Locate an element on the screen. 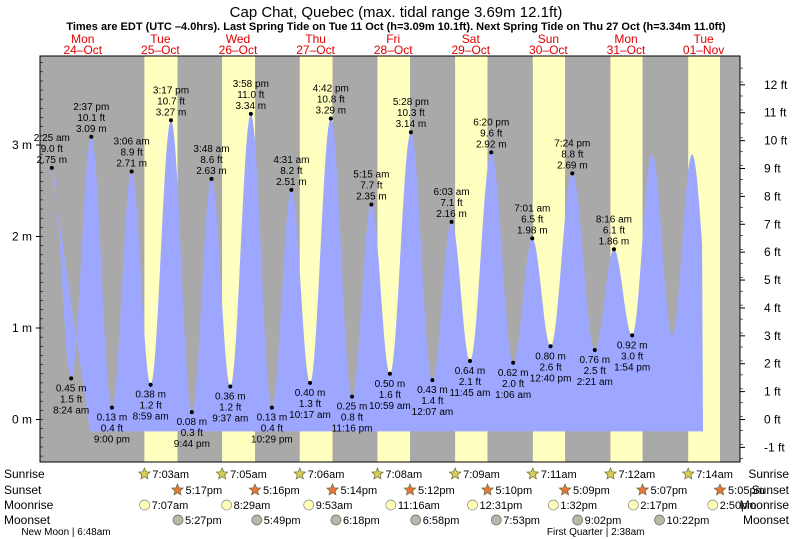  sunset-time: 5:09pm is located at coordinates (591, 491).